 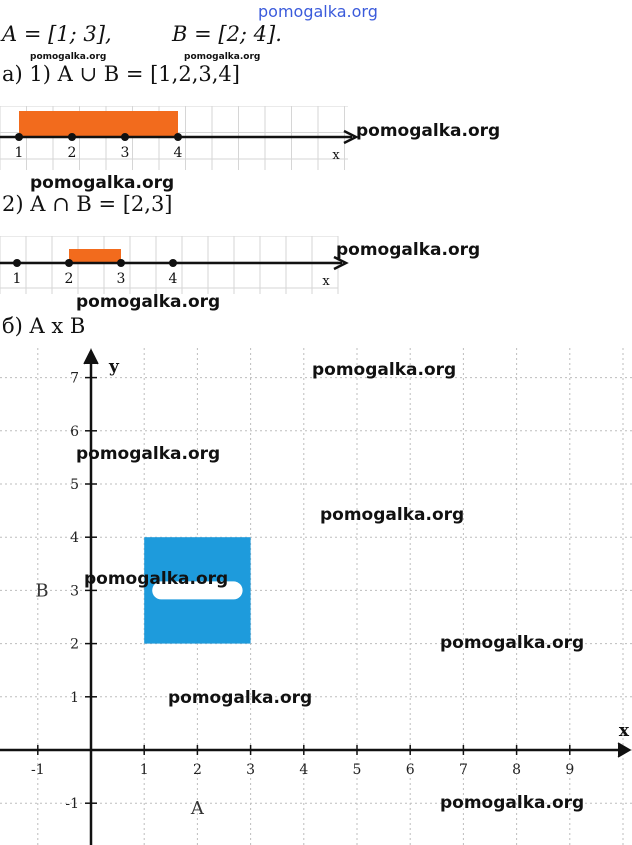 What do you see at coordinates (197, 770) in the screenshot?
I see `x-tick-label: 2` at bounding box center [197, 770].